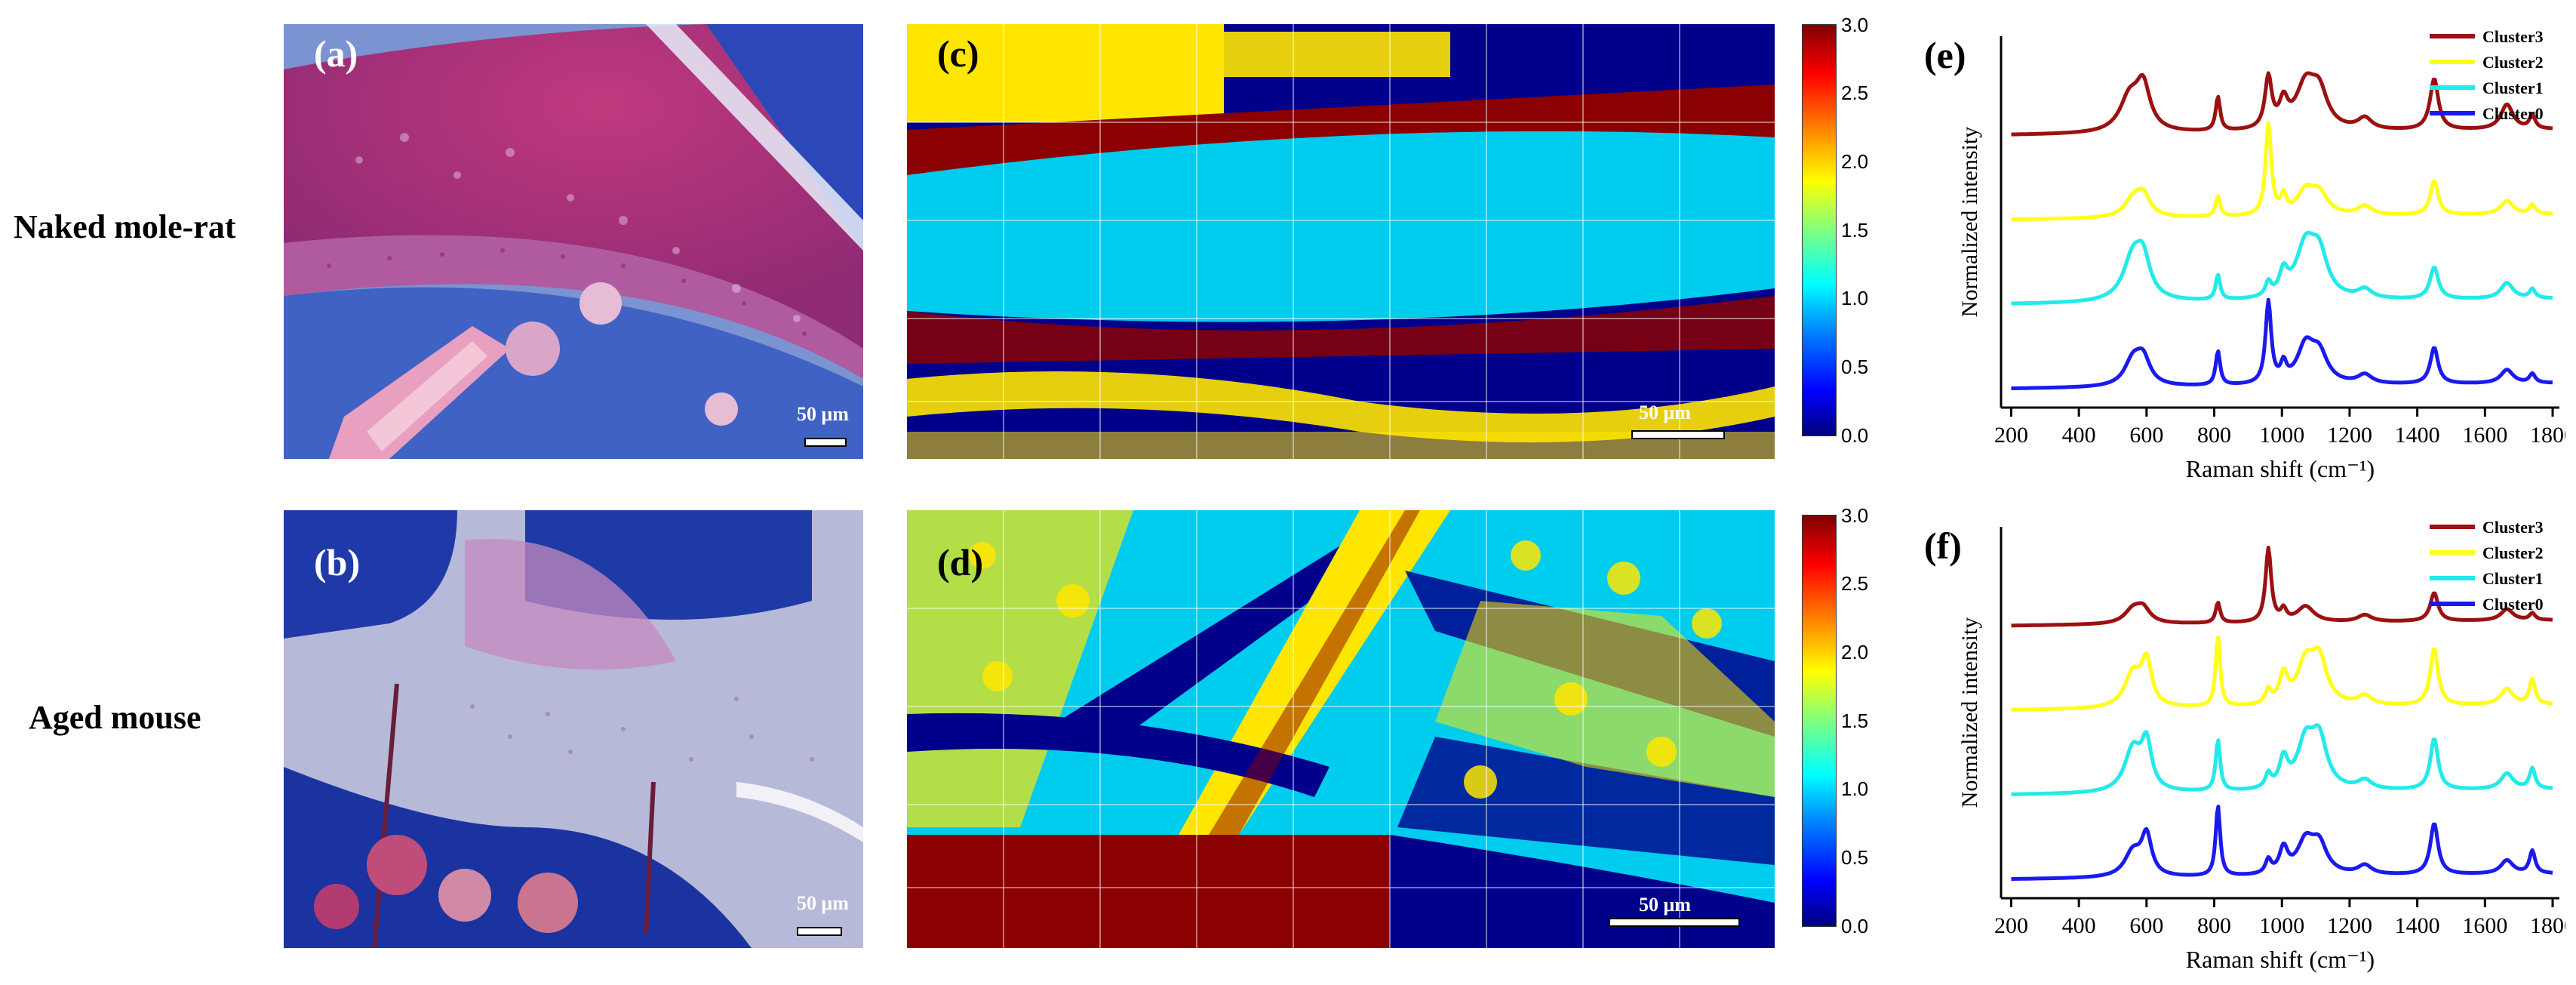 The height and width of the screenshot is (985, 2576). Describe the element at coordinates (336, 54) in the screenshot. I see `panel-label-a: (a)` at that location.